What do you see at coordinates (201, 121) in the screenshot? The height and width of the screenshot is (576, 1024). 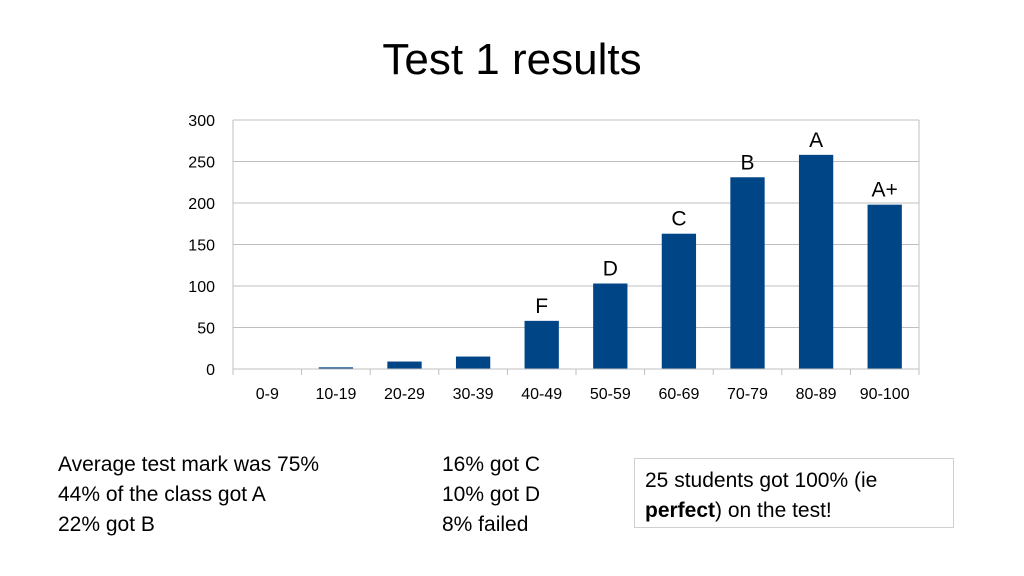 I see `y-tick-label: 300` at bounding box center [201, 121].